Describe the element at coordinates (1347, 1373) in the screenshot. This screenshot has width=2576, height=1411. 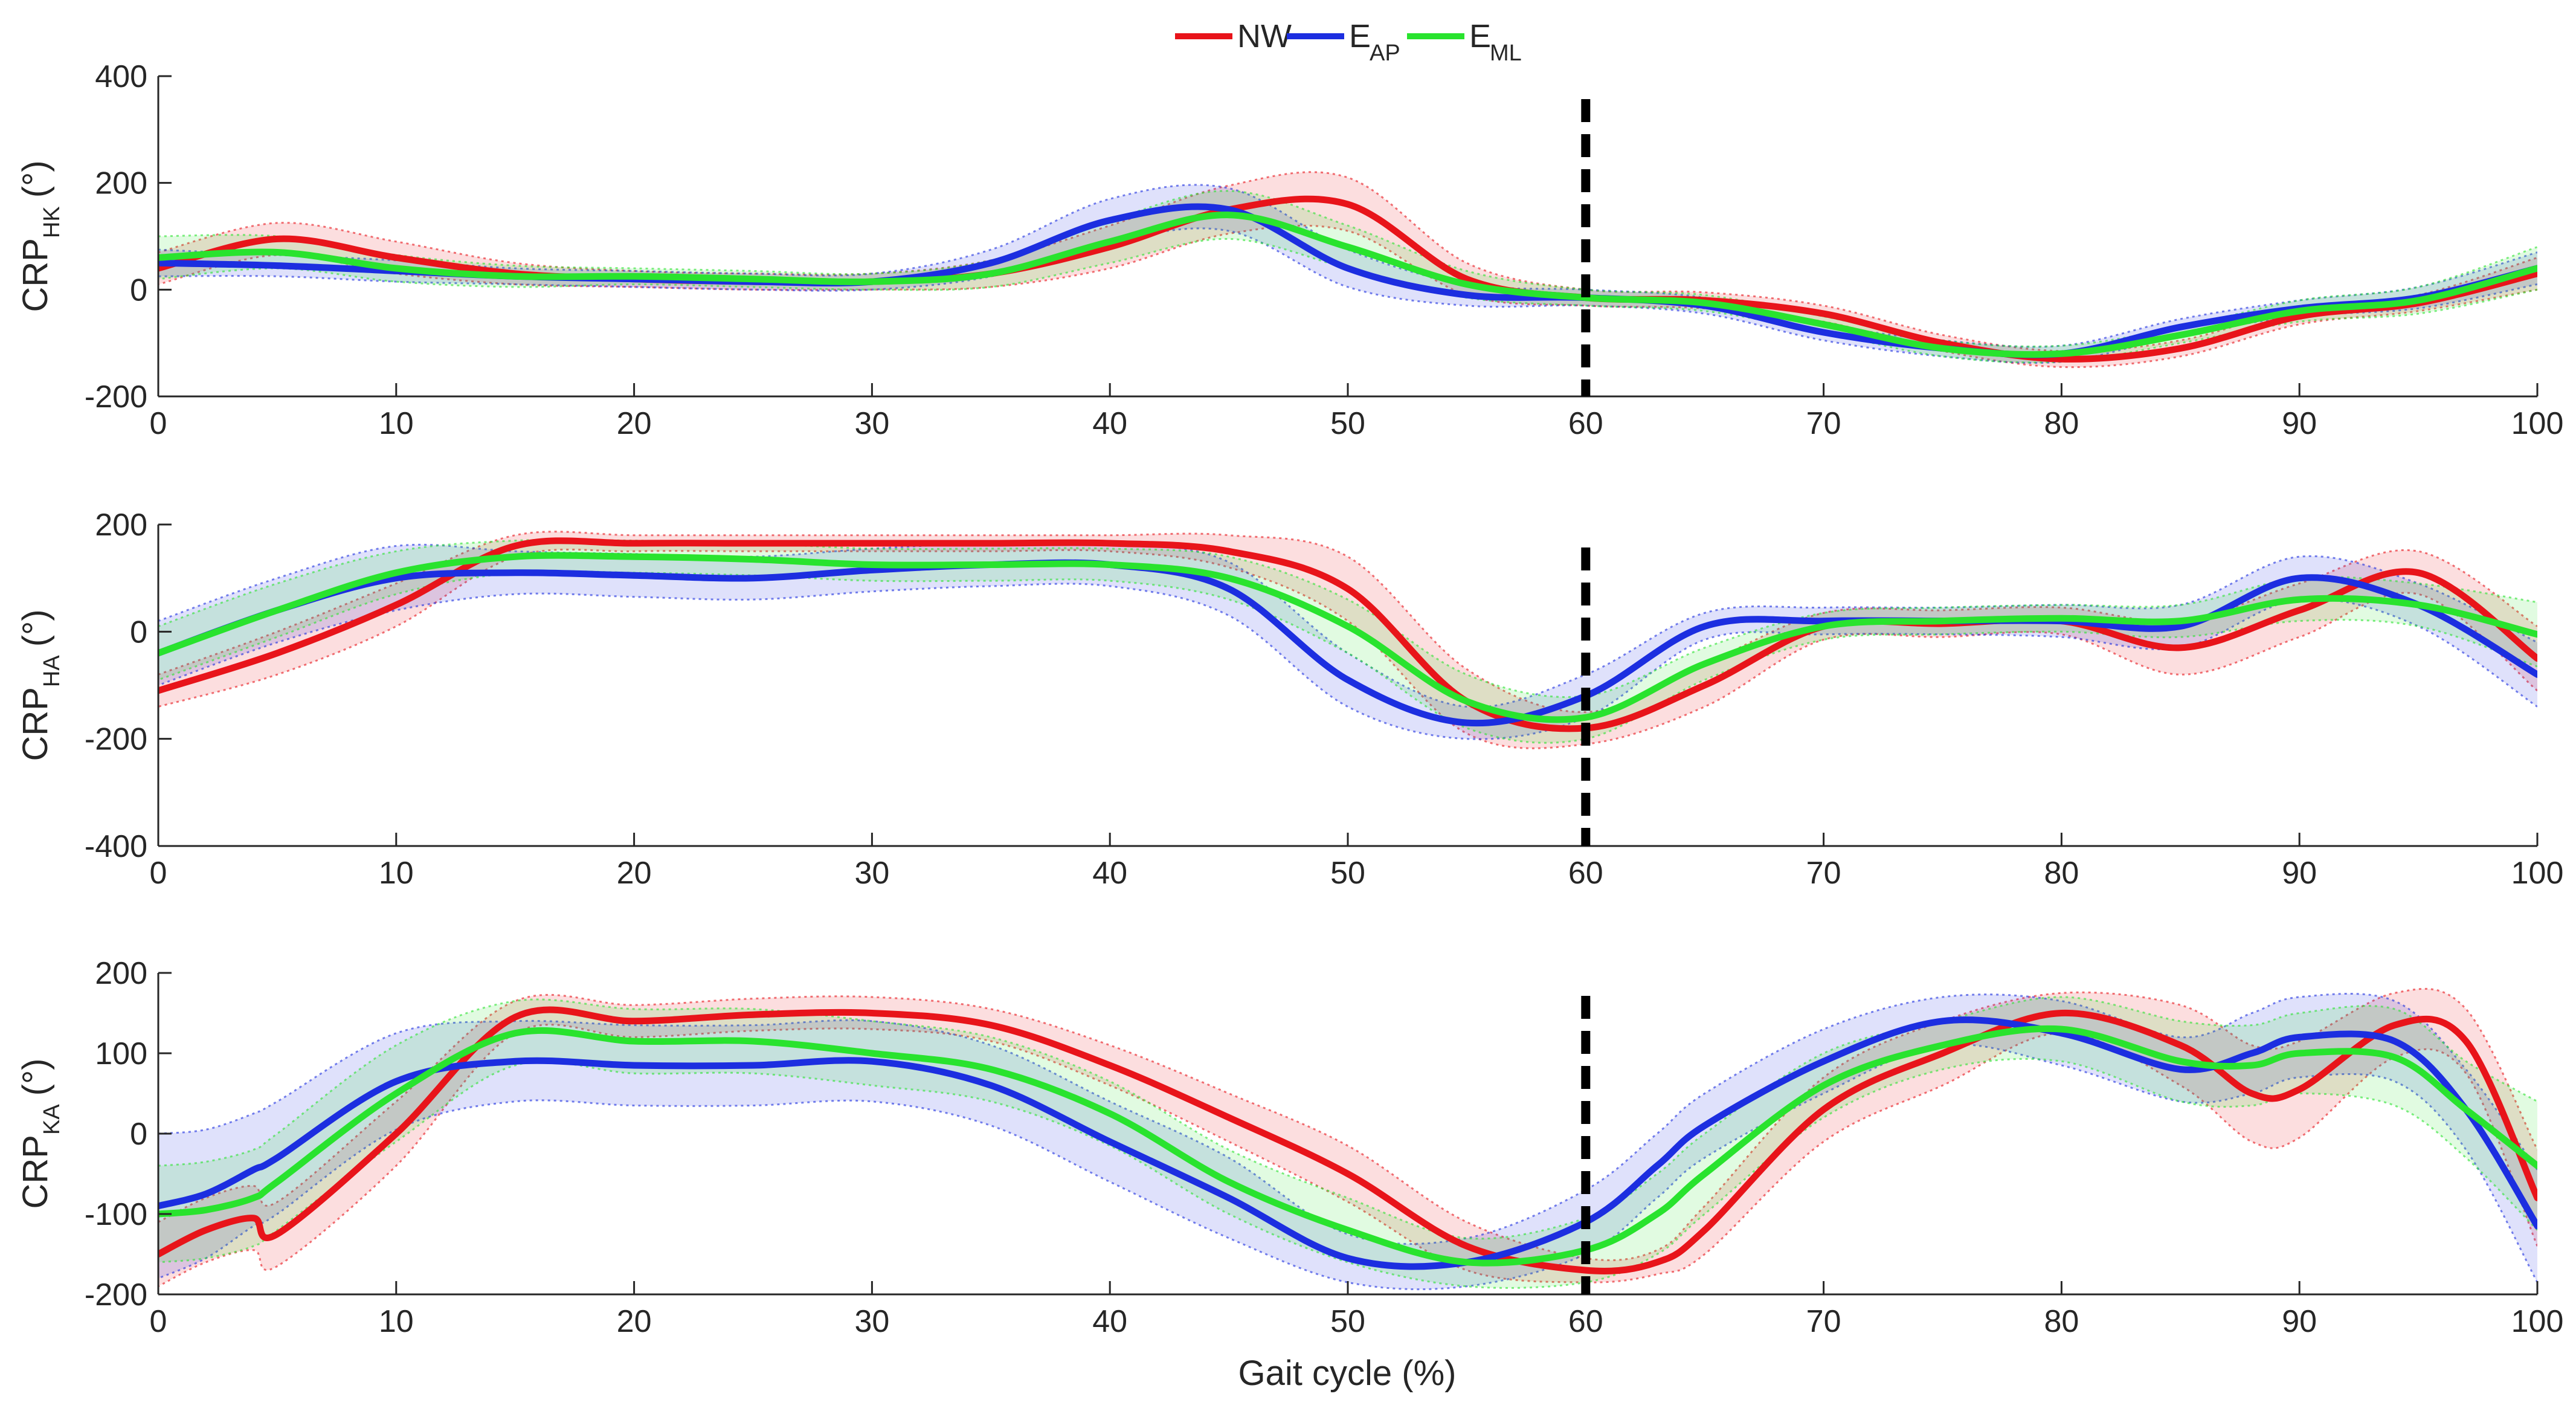
I see `x-axis-label: Gait cycle (%)` at that location.